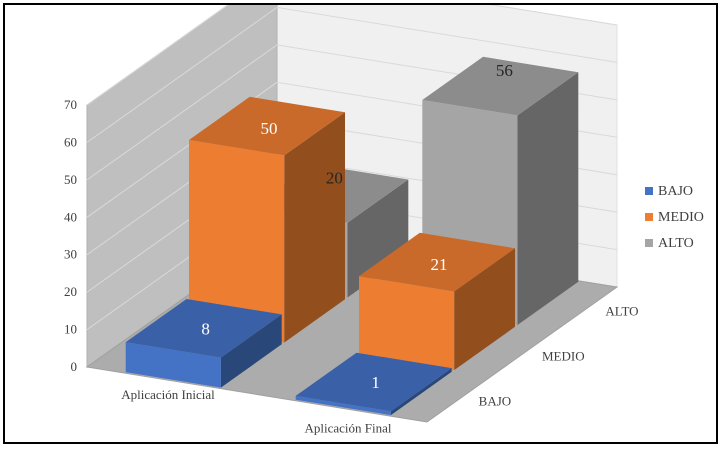 The image size is (725, 451). I want to click on bar-bajo-aplicacion-inicial-data-label: 8, so click(205, 328).